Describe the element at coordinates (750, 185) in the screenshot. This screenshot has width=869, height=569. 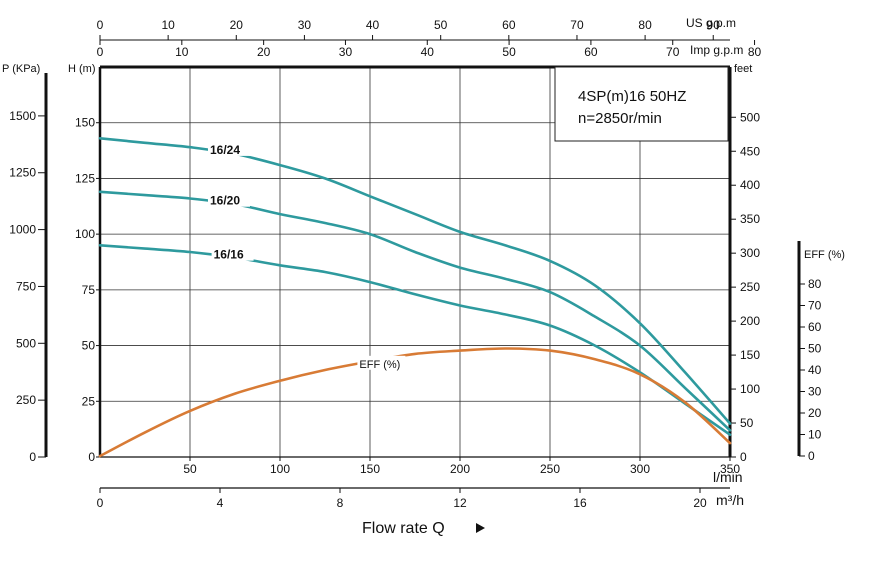
I see `feet-axis-tick-label: 400` at that location.